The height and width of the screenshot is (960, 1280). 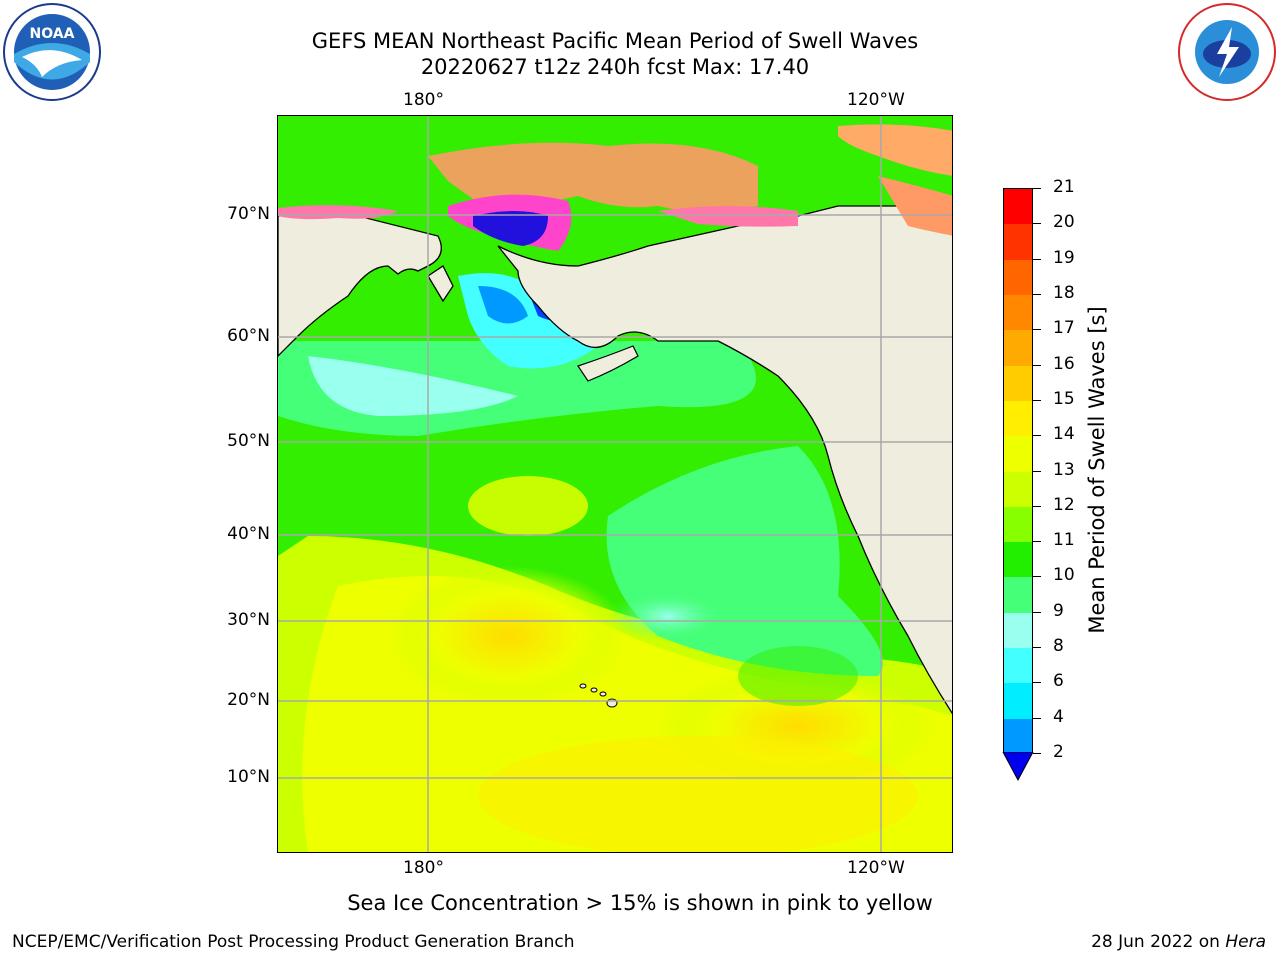 I want to click on lat-label-60n: 60°N, so click(x=248, y=336).